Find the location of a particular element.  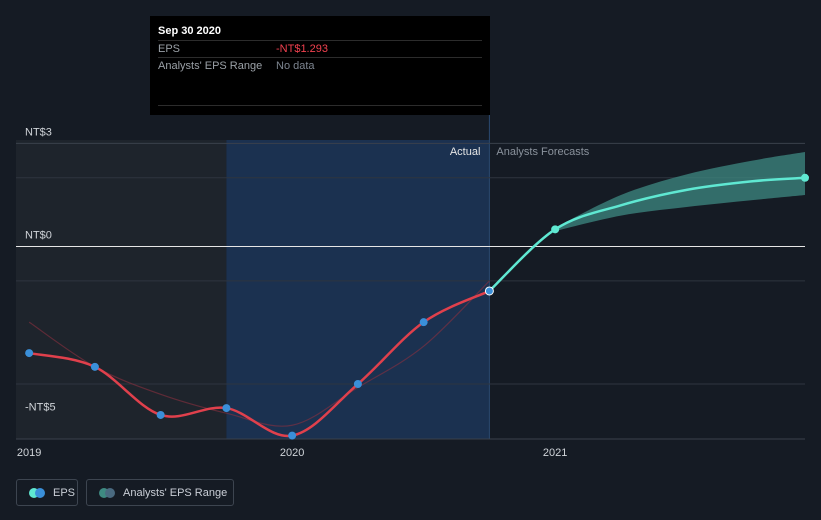

x-tick-label: 2021 is located at coordinates (555, 453).